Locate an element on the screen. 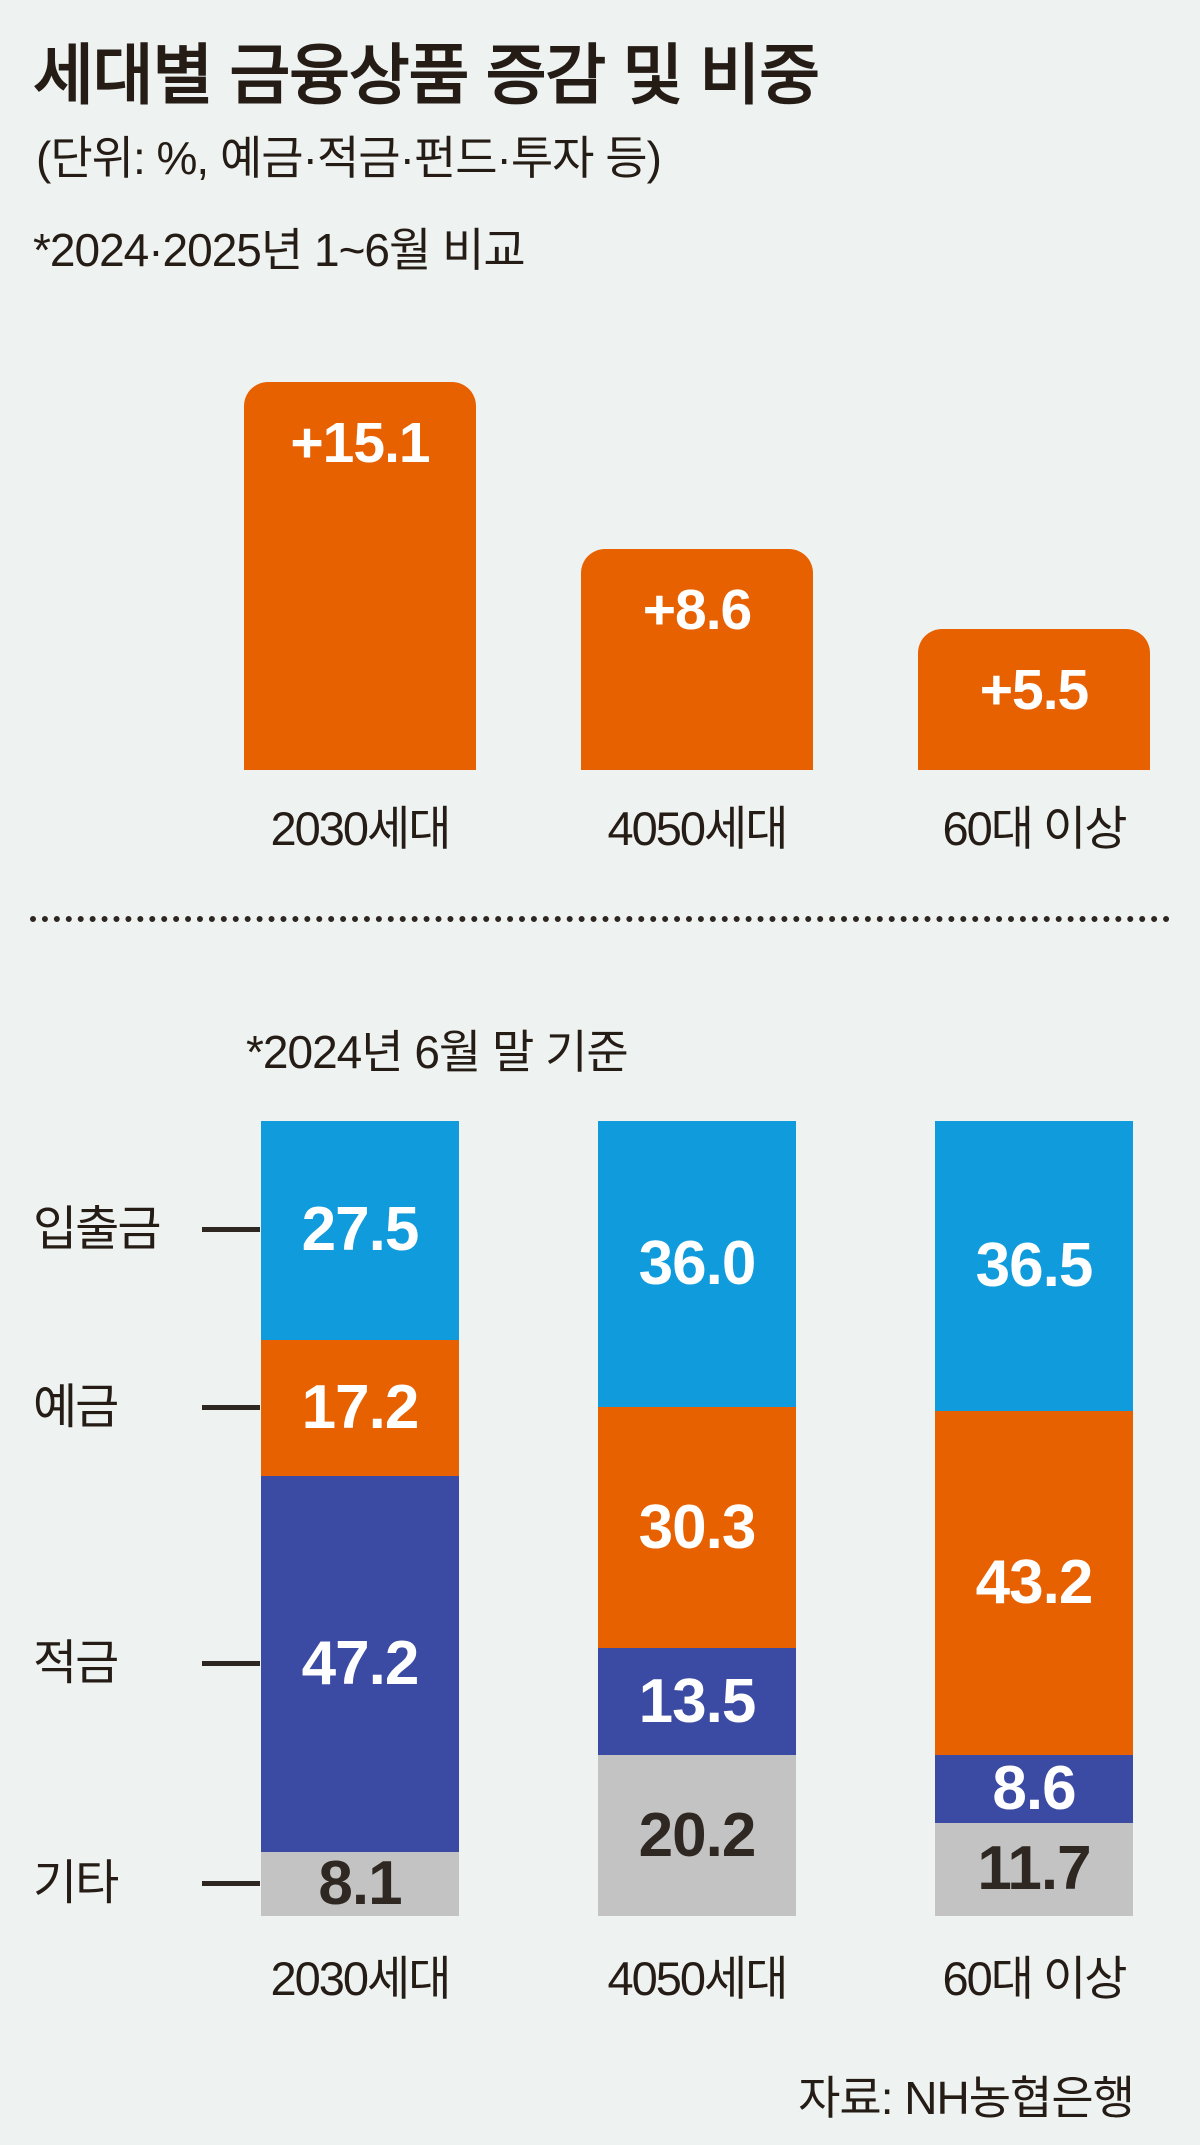  stack-segment: 47.2 is located at coordinates (360, 1664).